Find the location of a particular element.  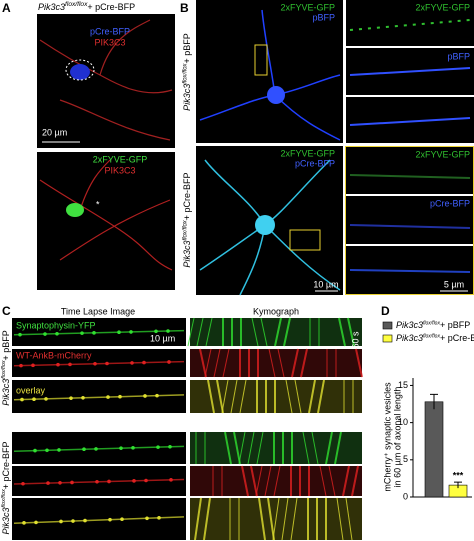

column-title: Kymograph is located at coordinates (276, 311).